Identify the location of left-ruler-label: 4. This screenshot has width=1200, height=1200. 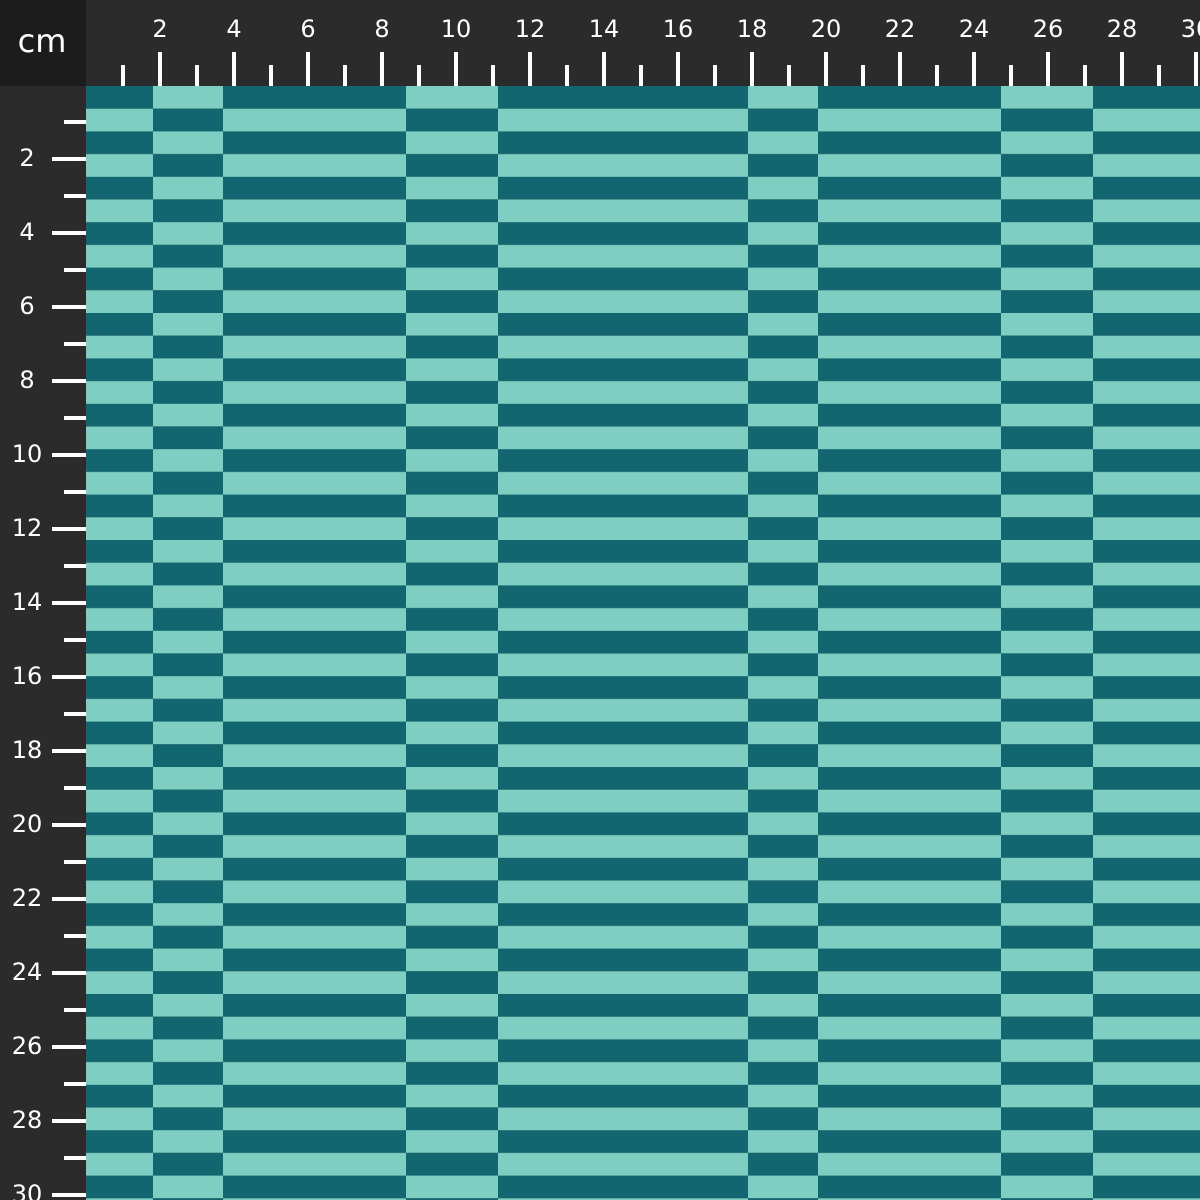
(26, 232).